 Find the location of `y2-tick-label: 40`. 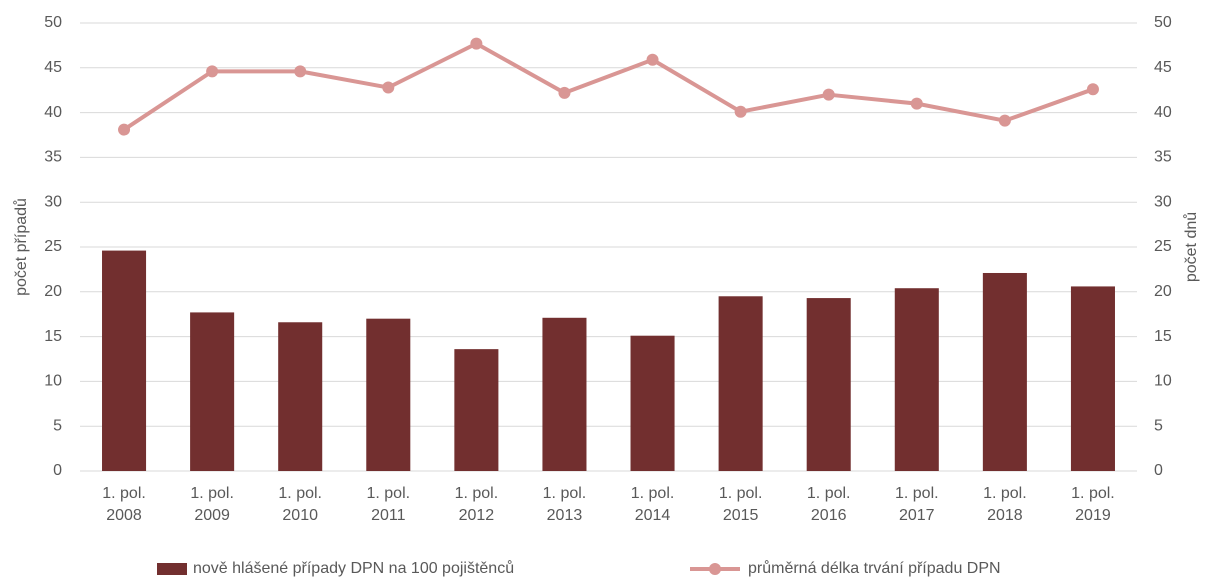

y2-tick-label: 40 is located at coordinates (1163, 112).